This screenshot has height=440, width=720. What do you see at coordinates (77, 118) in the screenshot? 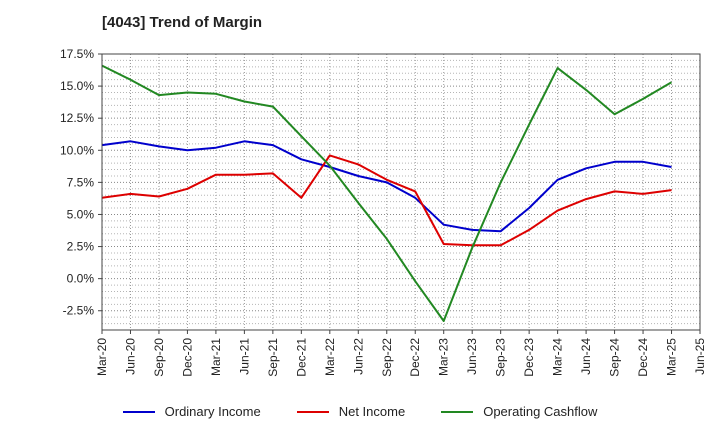
I see `y-tick-label: 12.5%` at bounding box center [77, 118].